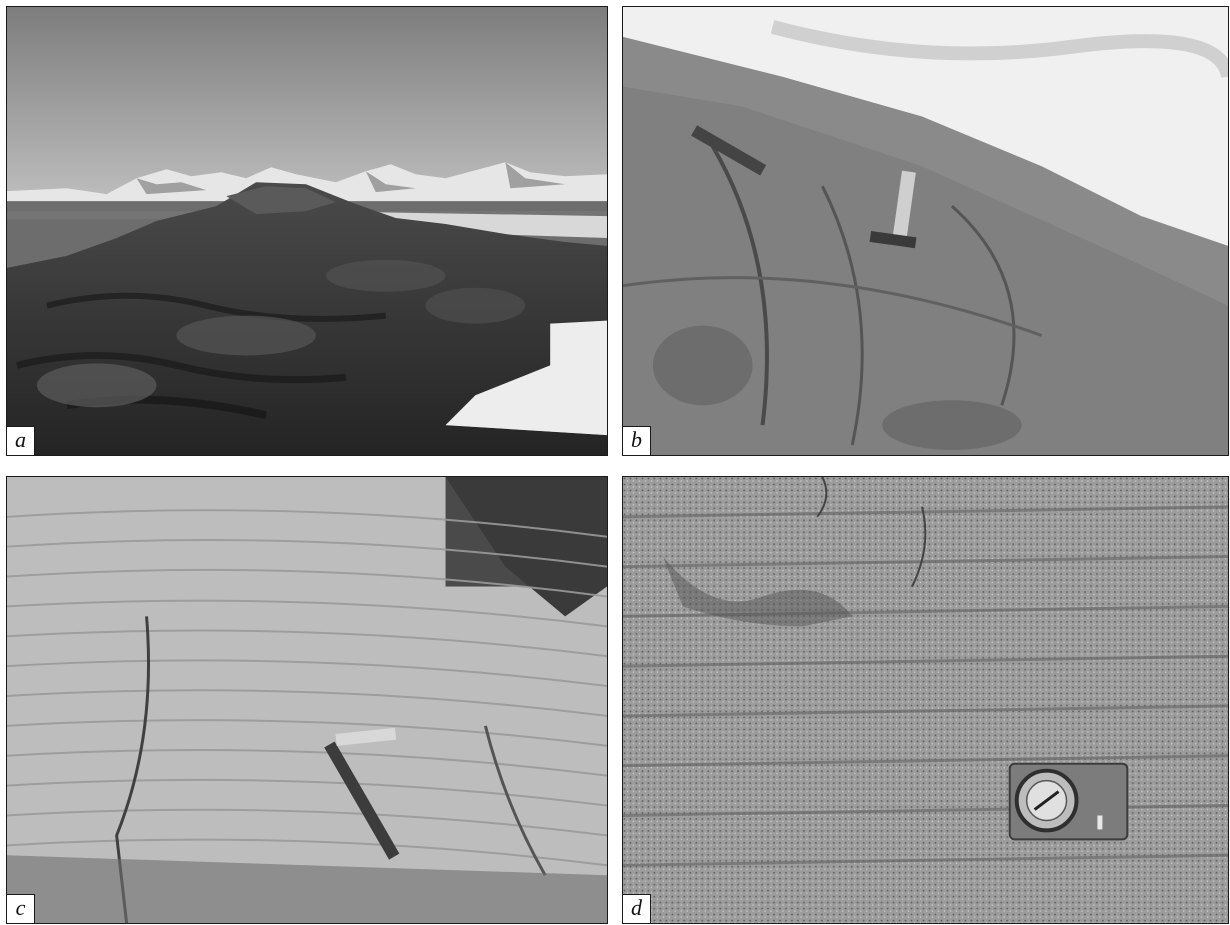 Image resolution: width=1230 pixels, height=925 pixels. Describe the element at coordinates (21, 908) in the screenshot. I see `panel-label-c: c` at that location.